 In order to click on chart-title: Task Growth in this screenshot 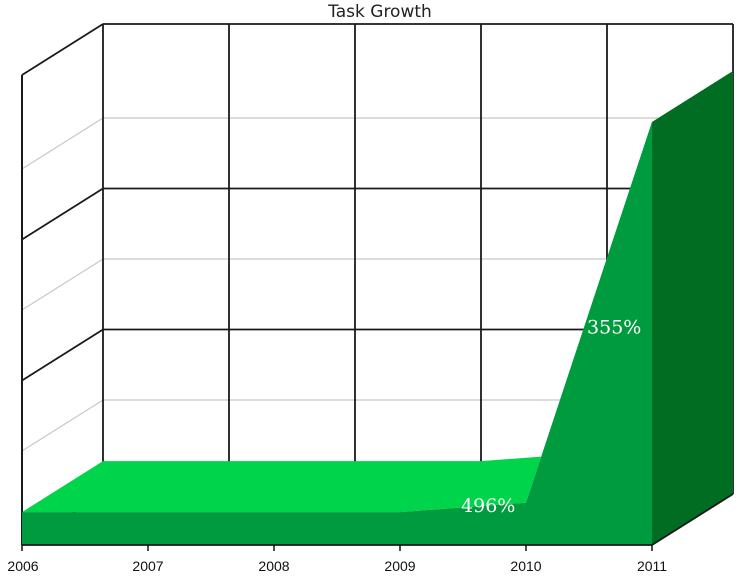, I will do `click(379, 12)`.